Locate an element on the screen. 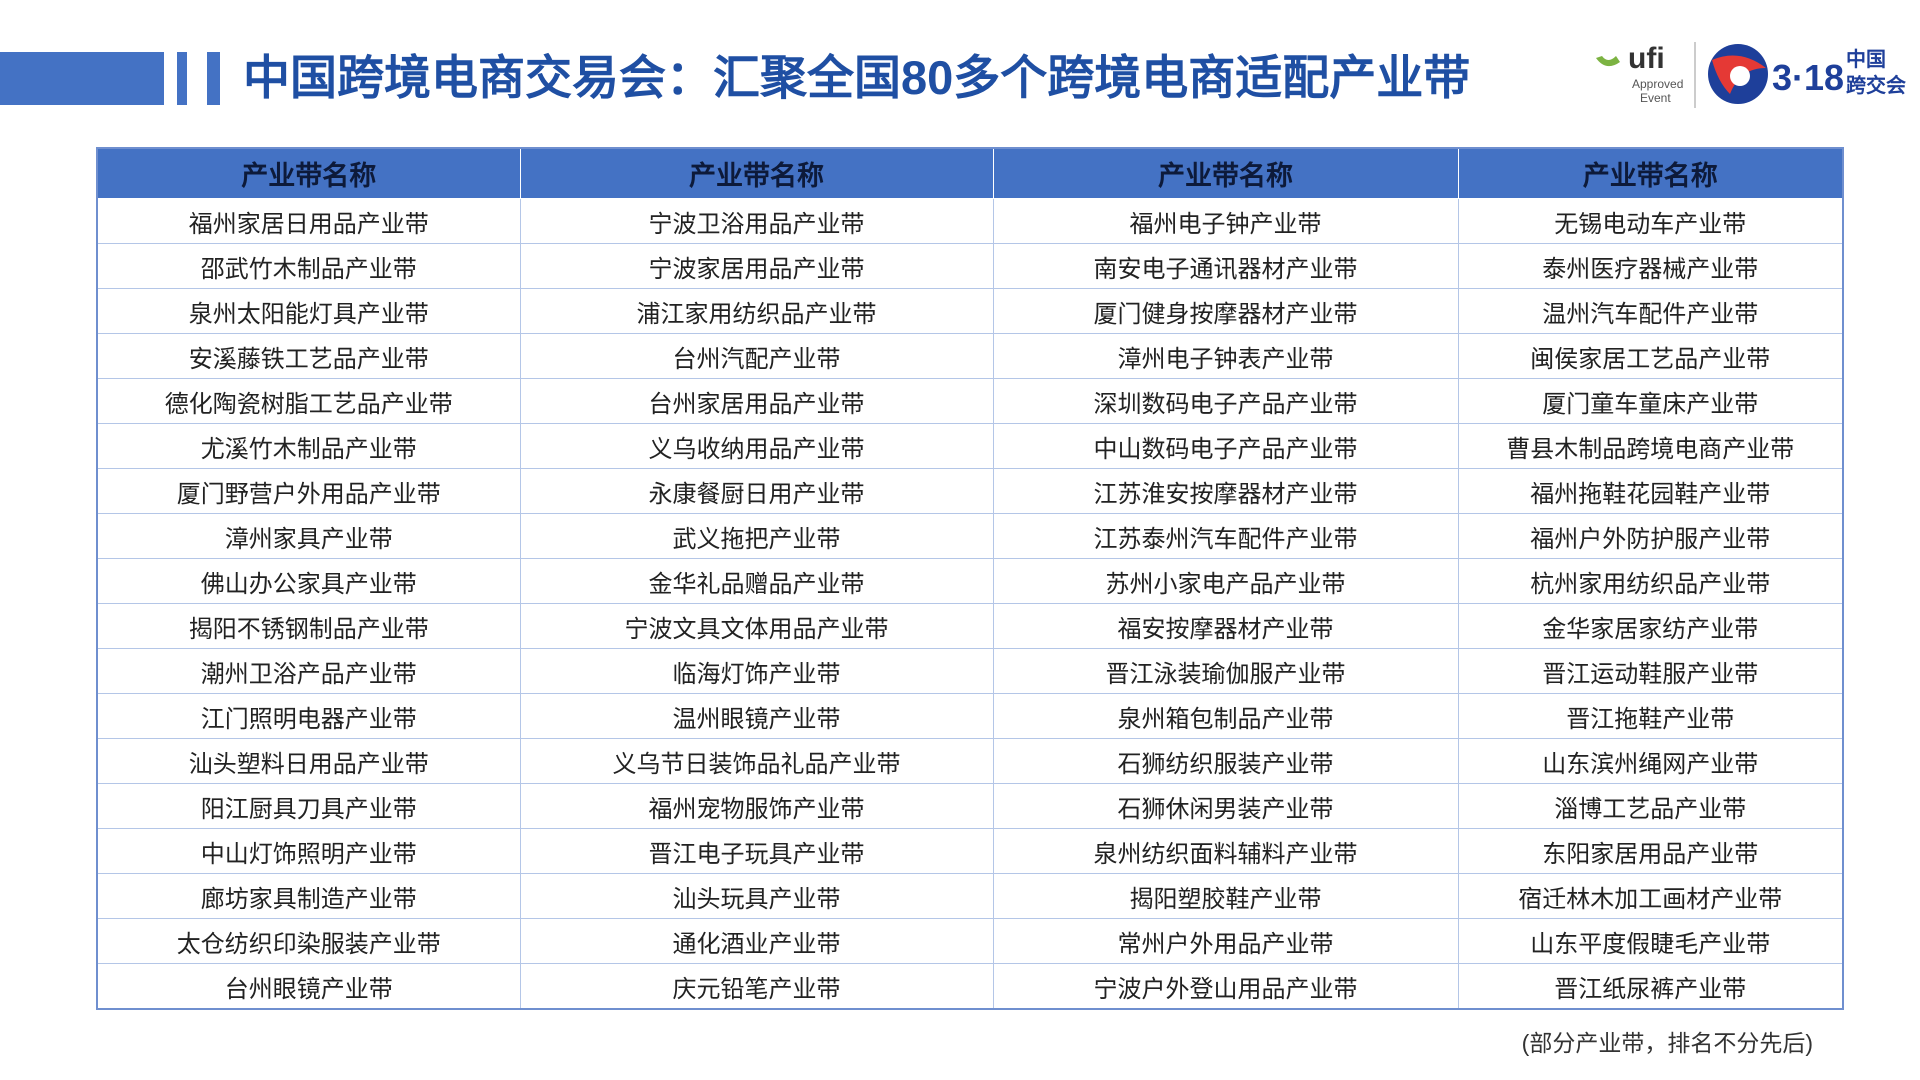  table-cell: 曹县木制品跨境电商产业带 is located at coordinates (1650, 446).